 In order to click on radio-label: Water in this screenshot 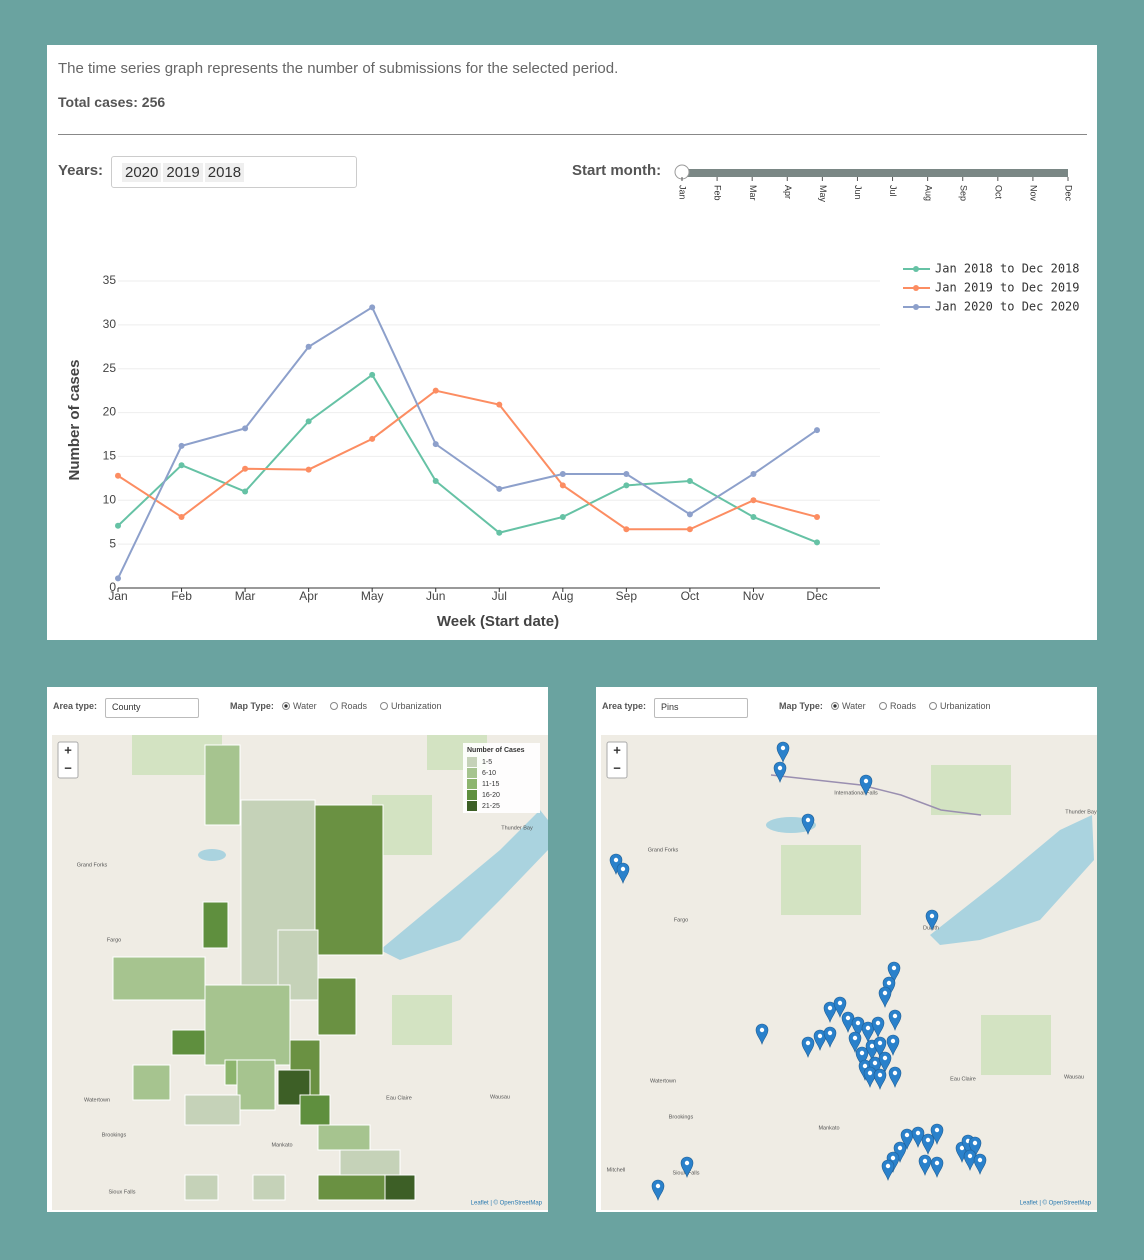, I will do `click(854, 706)`.